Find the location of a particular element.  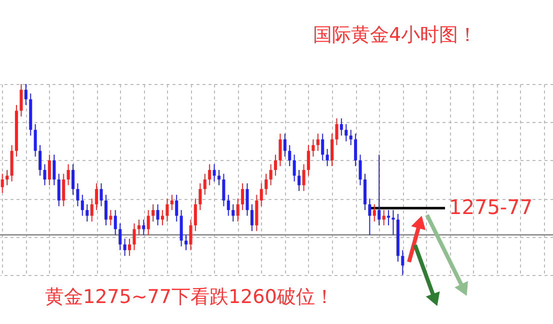

text: 1275-77 is located at coordinates (491, 207).